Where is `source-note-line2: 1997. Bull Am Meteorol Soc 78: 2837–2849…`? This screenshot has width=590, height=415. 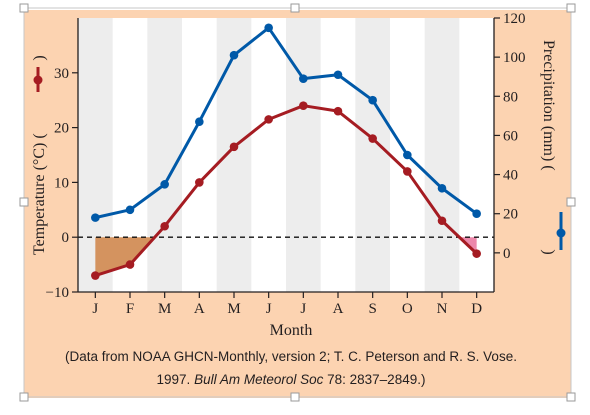 source-note-line2: 1997. Bull Am Meteorol Soc 78: 2837–2849… is located at coordinates (291, 379).